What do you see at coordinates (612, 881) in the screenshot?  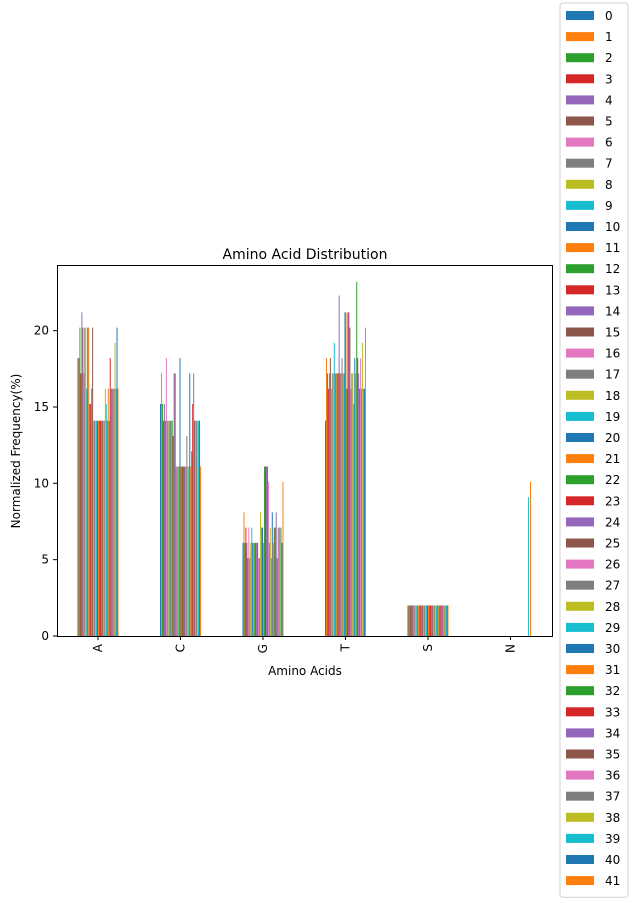 I see `legend-label: 41` at bounding box center [612, 881].